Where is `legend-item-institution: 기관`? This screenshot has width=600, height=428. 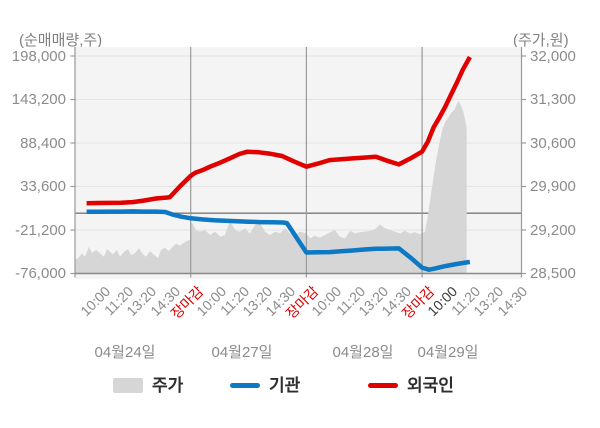
legend-item-institution: 기관 is located at coordinates (265, 385).